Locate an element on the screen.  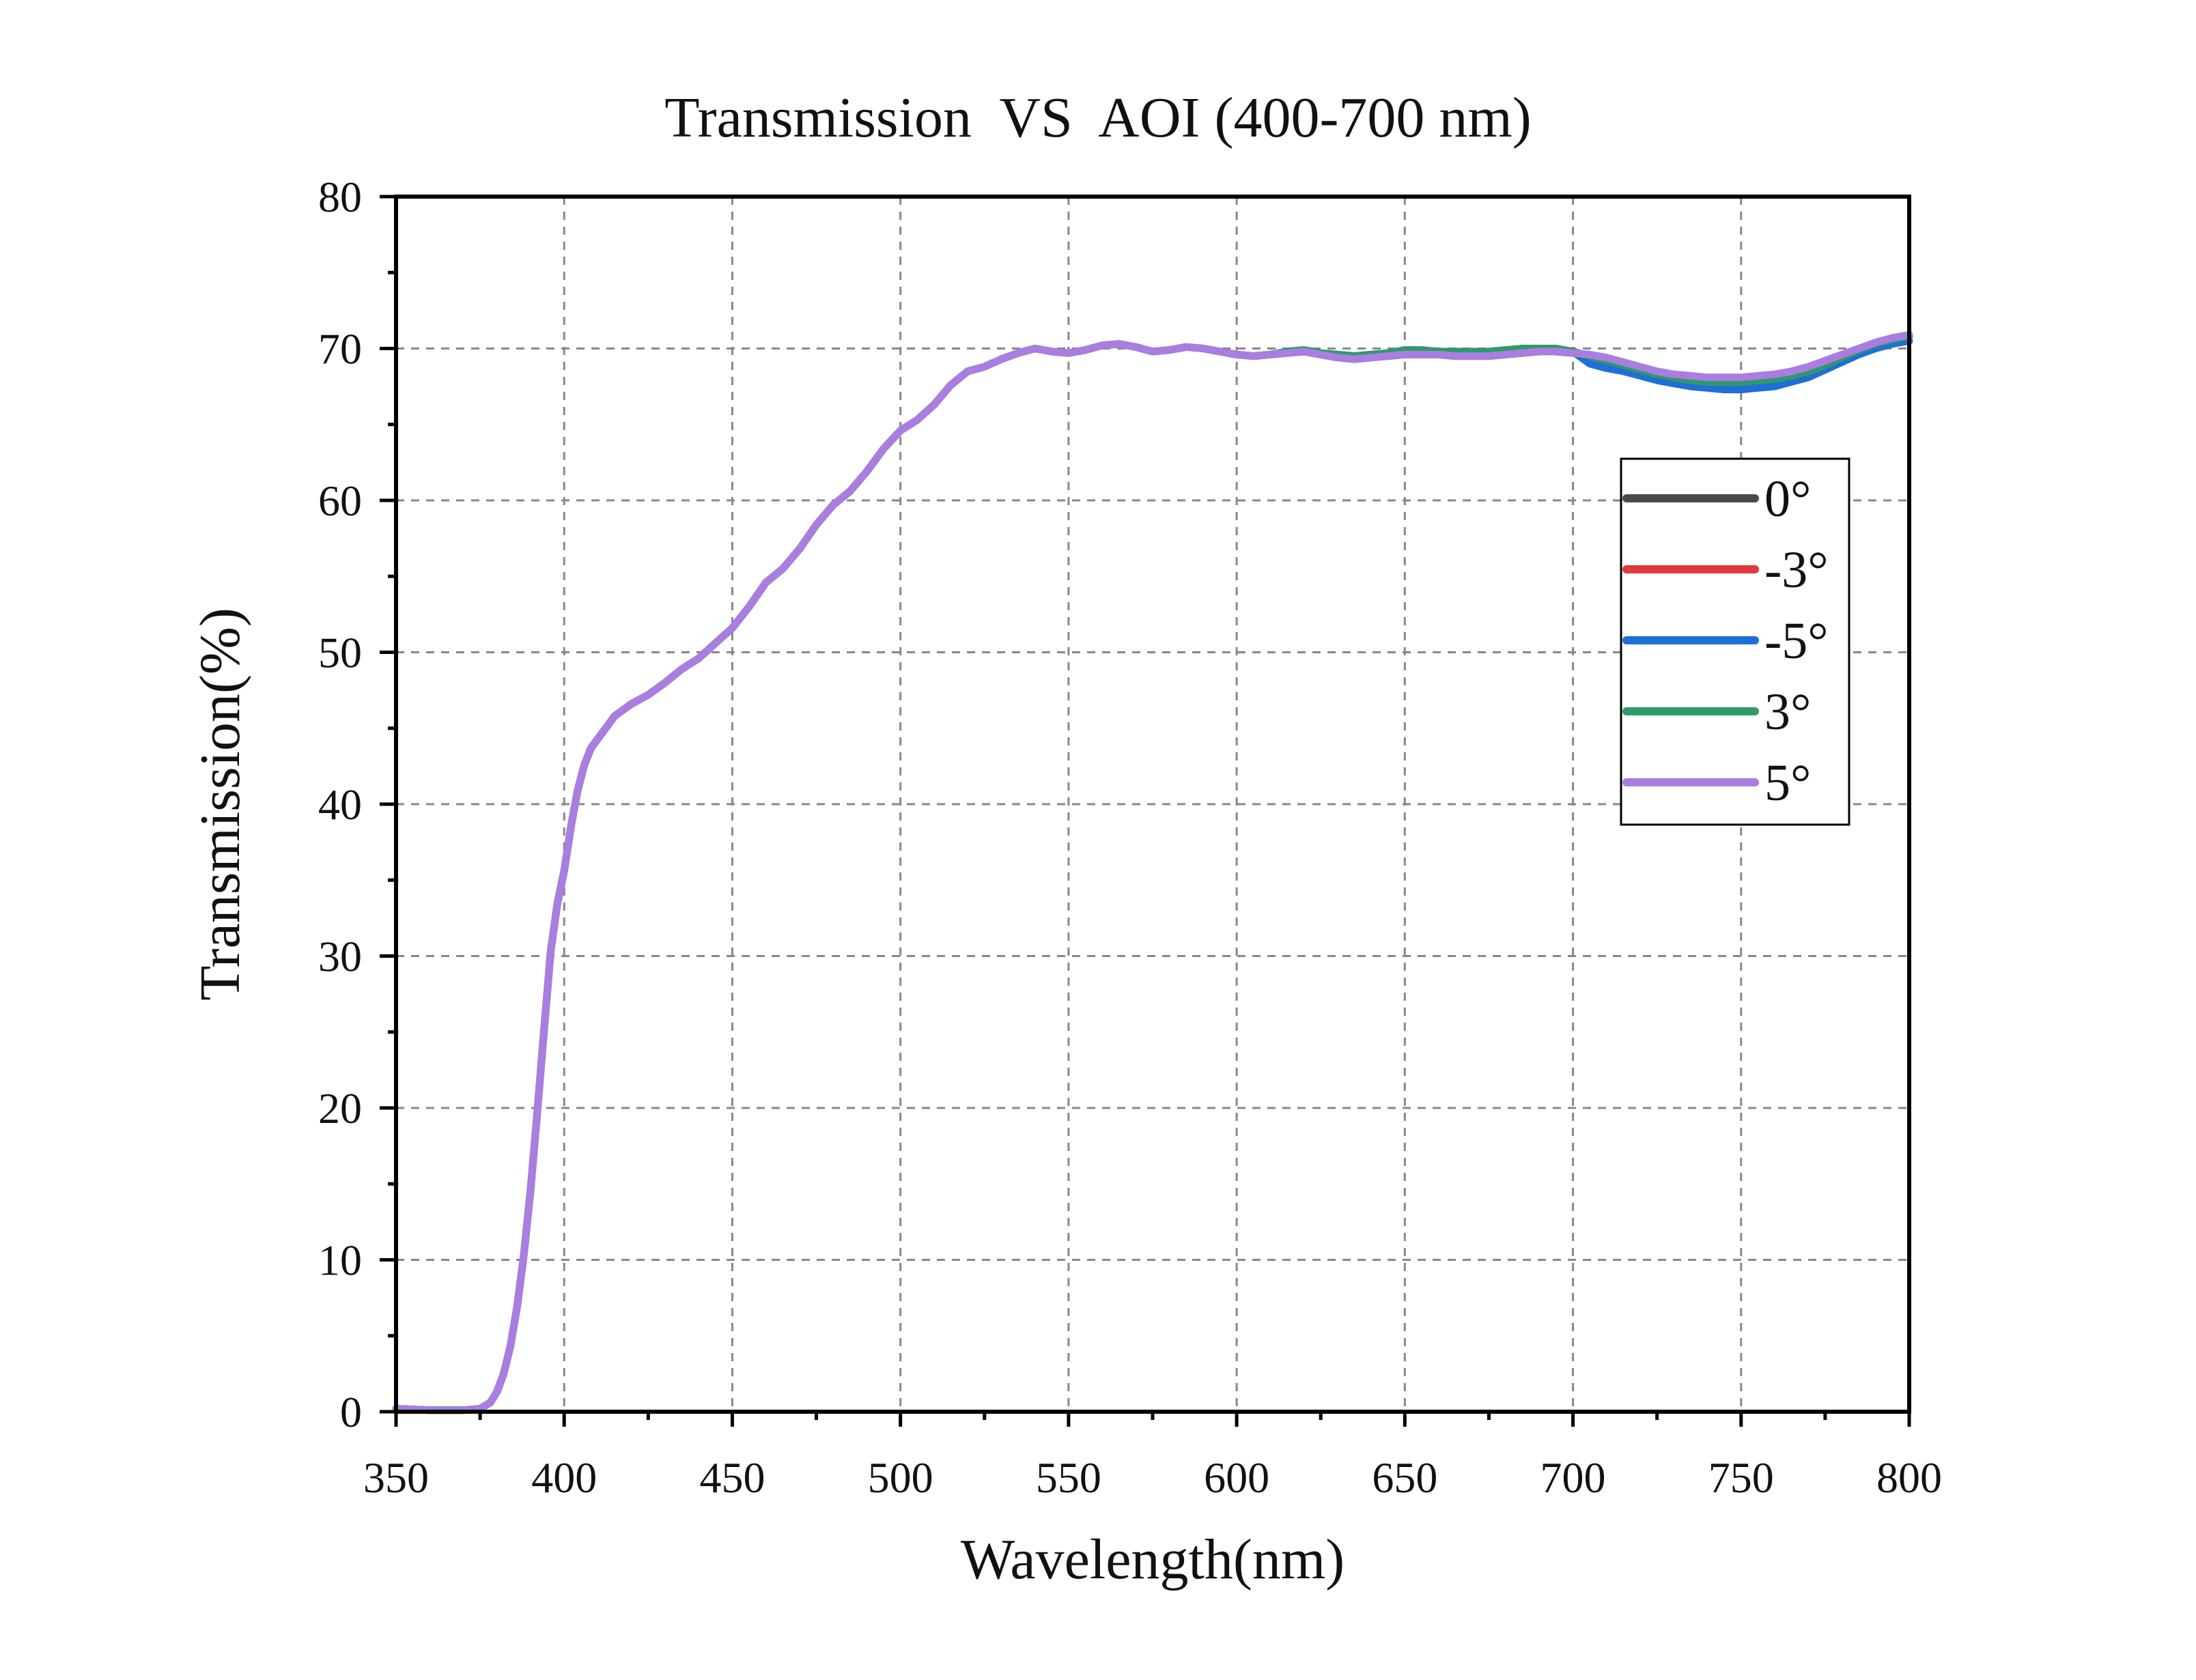
legend: 0° -3° -5° 3° 5° is located at coordinates (1735, 641).